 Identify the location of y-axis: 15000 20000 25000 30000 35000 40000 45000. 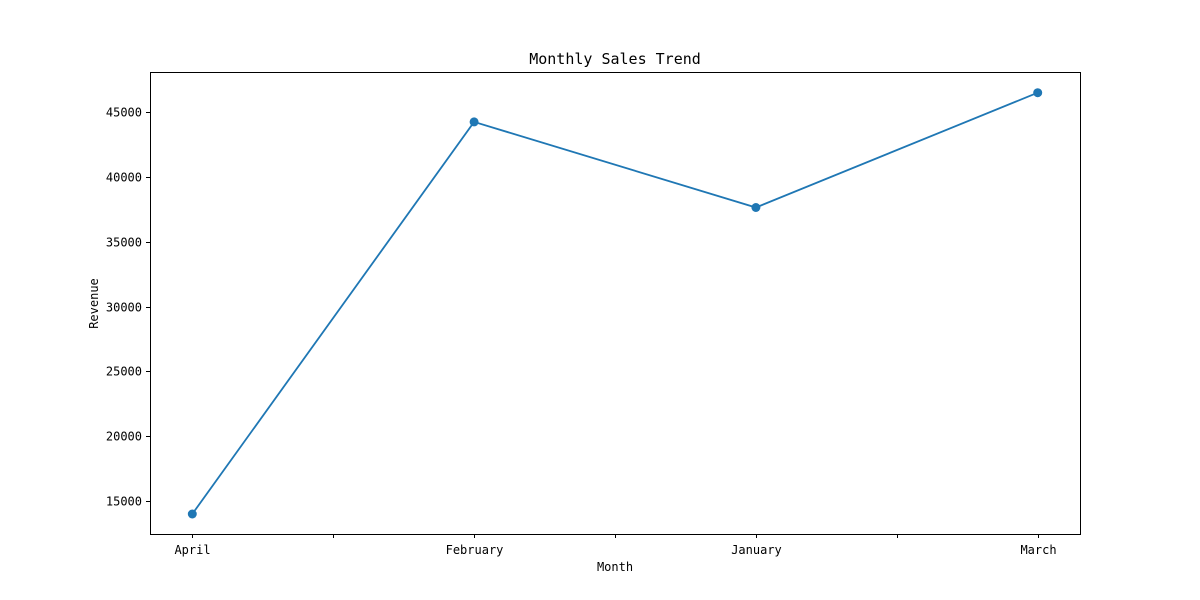
(128, 307).